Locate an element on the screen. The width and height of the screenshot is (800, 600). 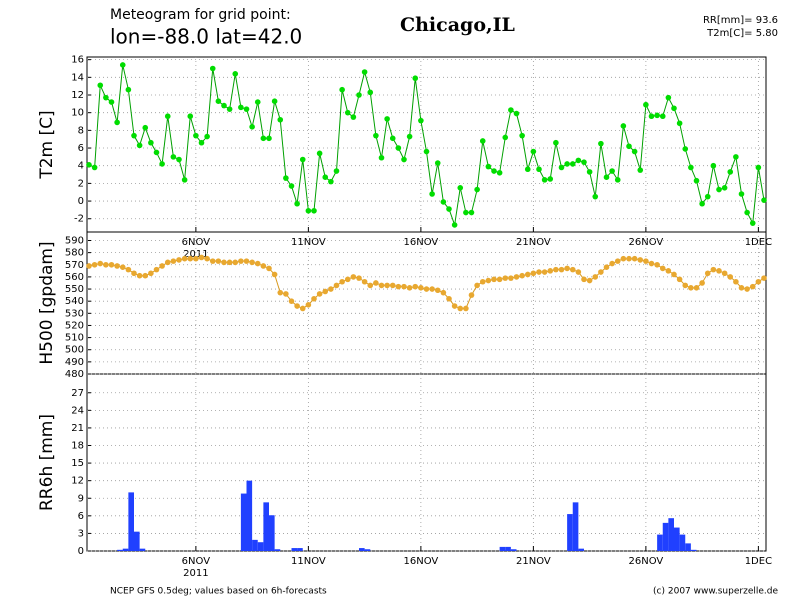
y-tick-label: 560 is located at coordinates (74, 277).